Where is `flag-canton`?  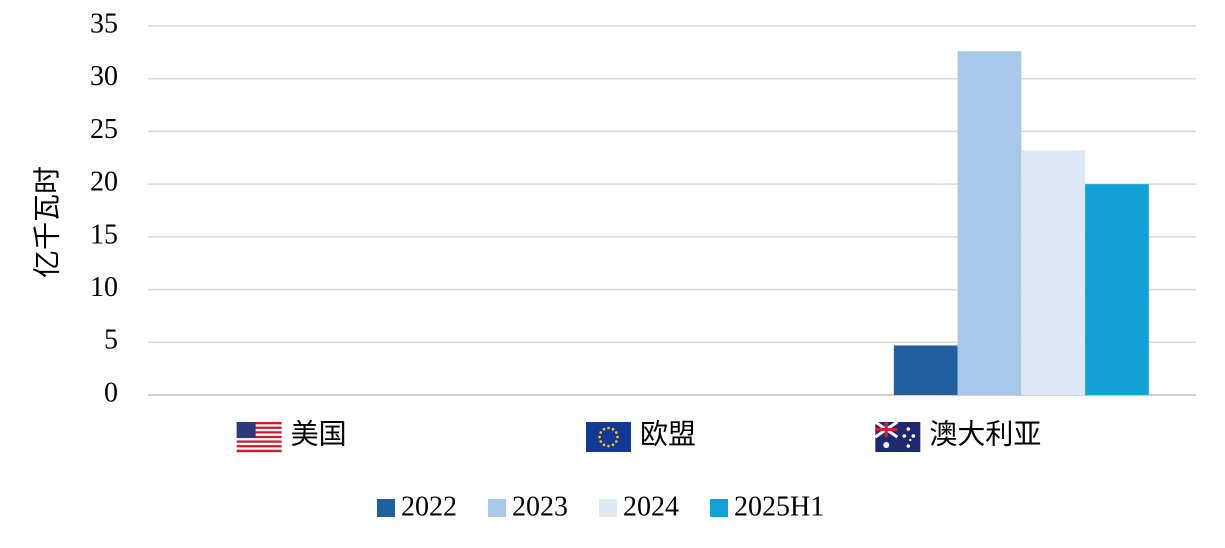 flag-canton is located at coordinates (246, 430).